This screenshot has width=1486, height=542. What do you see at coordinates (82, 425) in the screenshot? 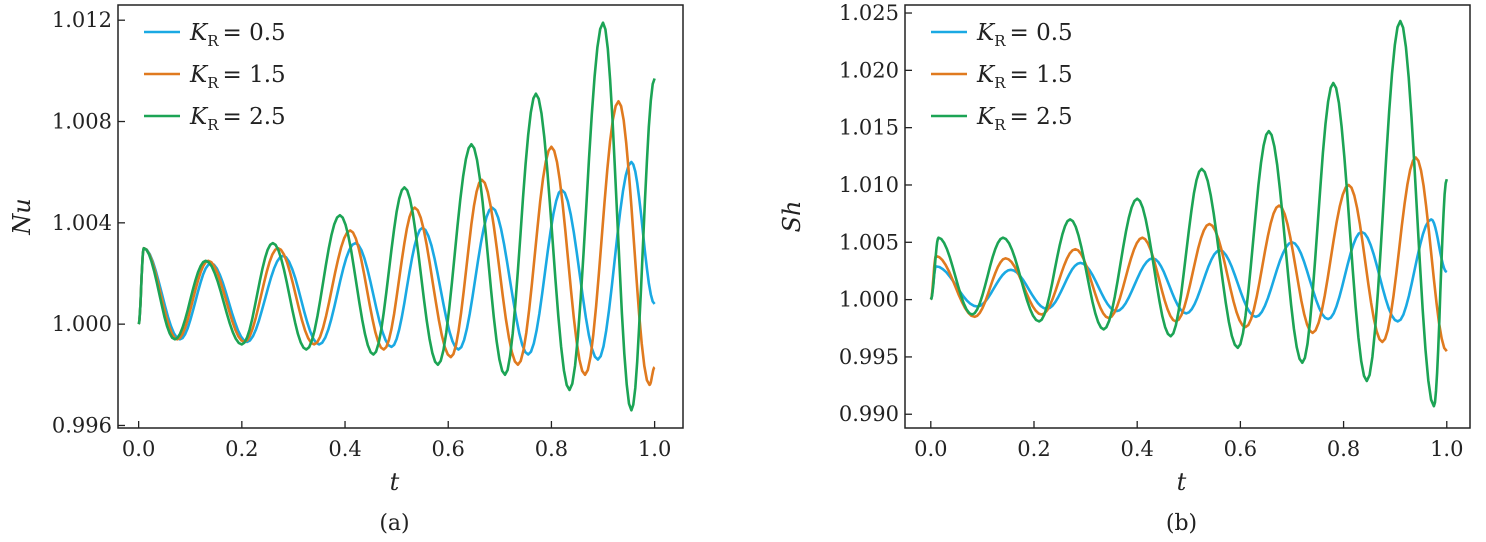
I see `y-tick-label: 0.996` at bounding box center [82, 425].